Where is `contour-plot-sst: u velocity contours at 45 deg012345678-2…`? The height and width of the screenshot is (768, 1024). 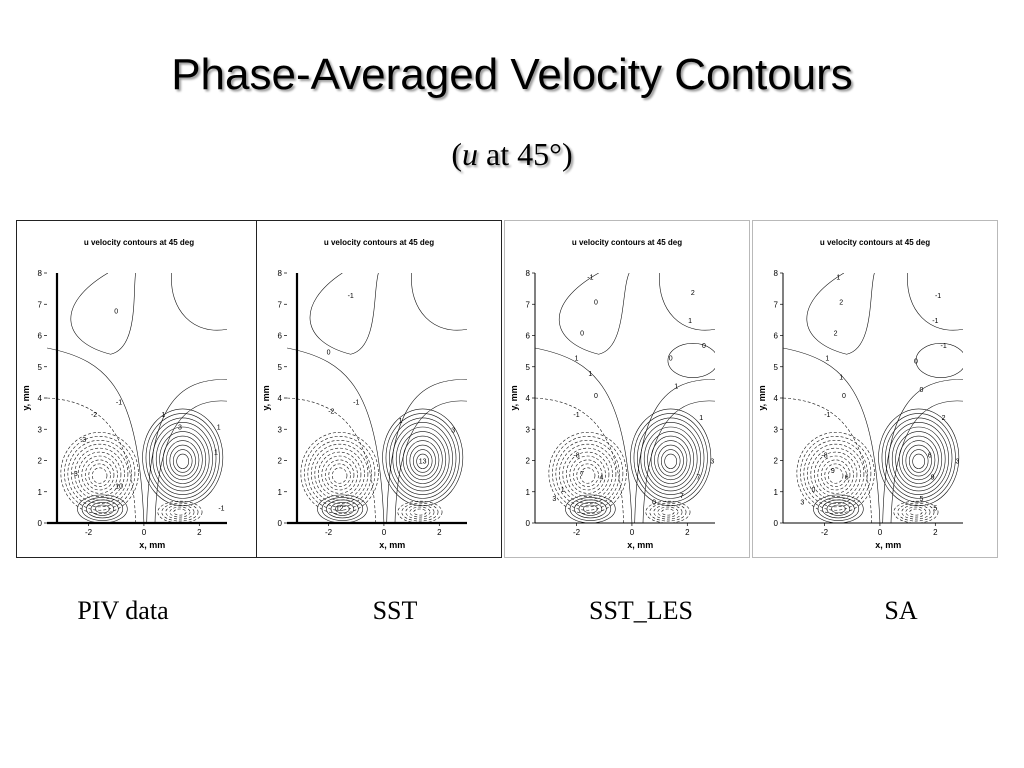 contour-plot-sst: u velocity contours at 45 deg012345678-2… is located at coordinates (364, 394).